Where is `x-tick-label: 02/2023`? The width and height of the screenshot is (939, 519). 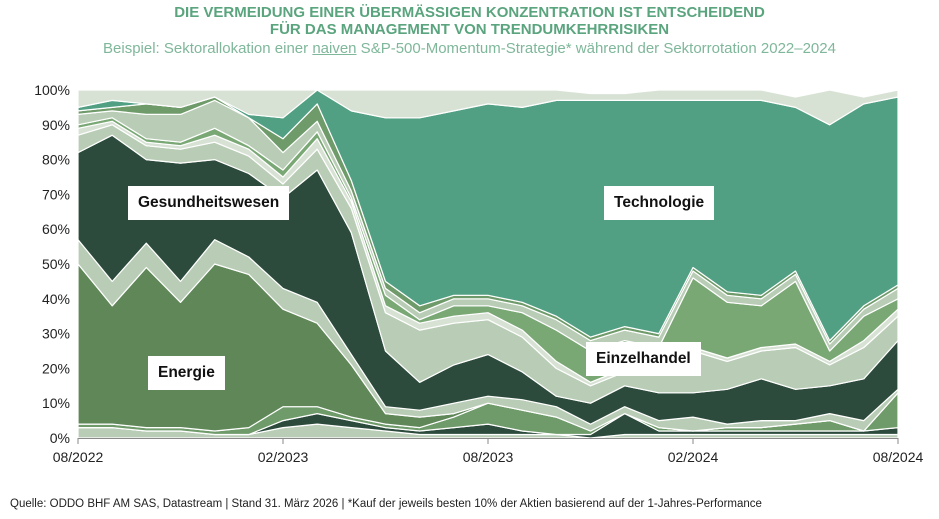
x-tick-label: 02/2023 is located at coordinates (283, 457).